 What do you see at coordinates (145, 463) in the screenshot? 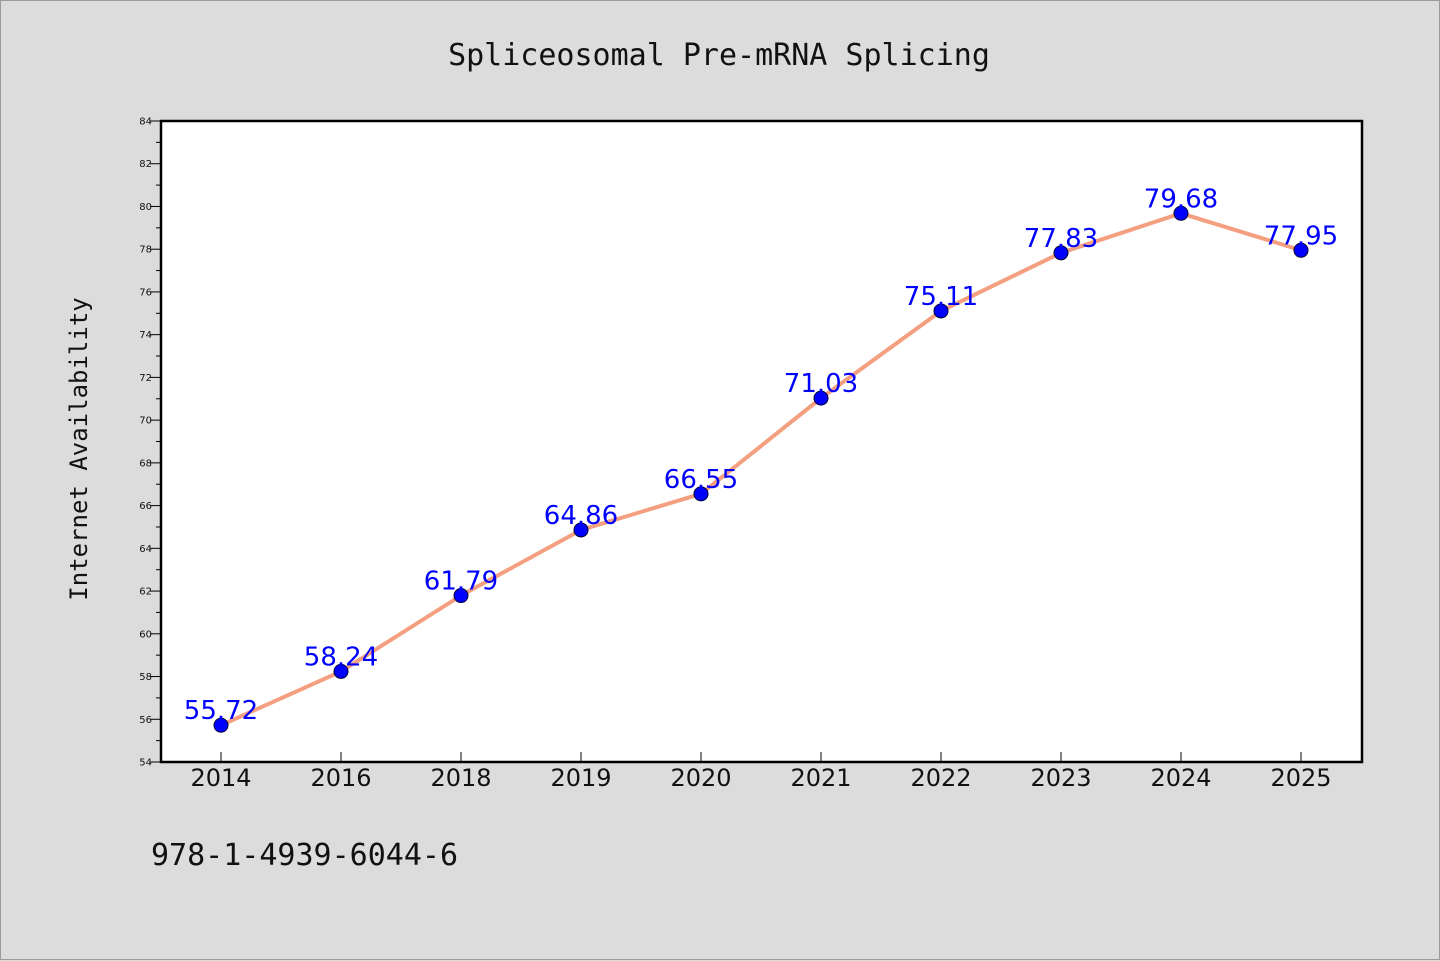
I see `y-tick-label: 68` at bounding box center [145, 463].